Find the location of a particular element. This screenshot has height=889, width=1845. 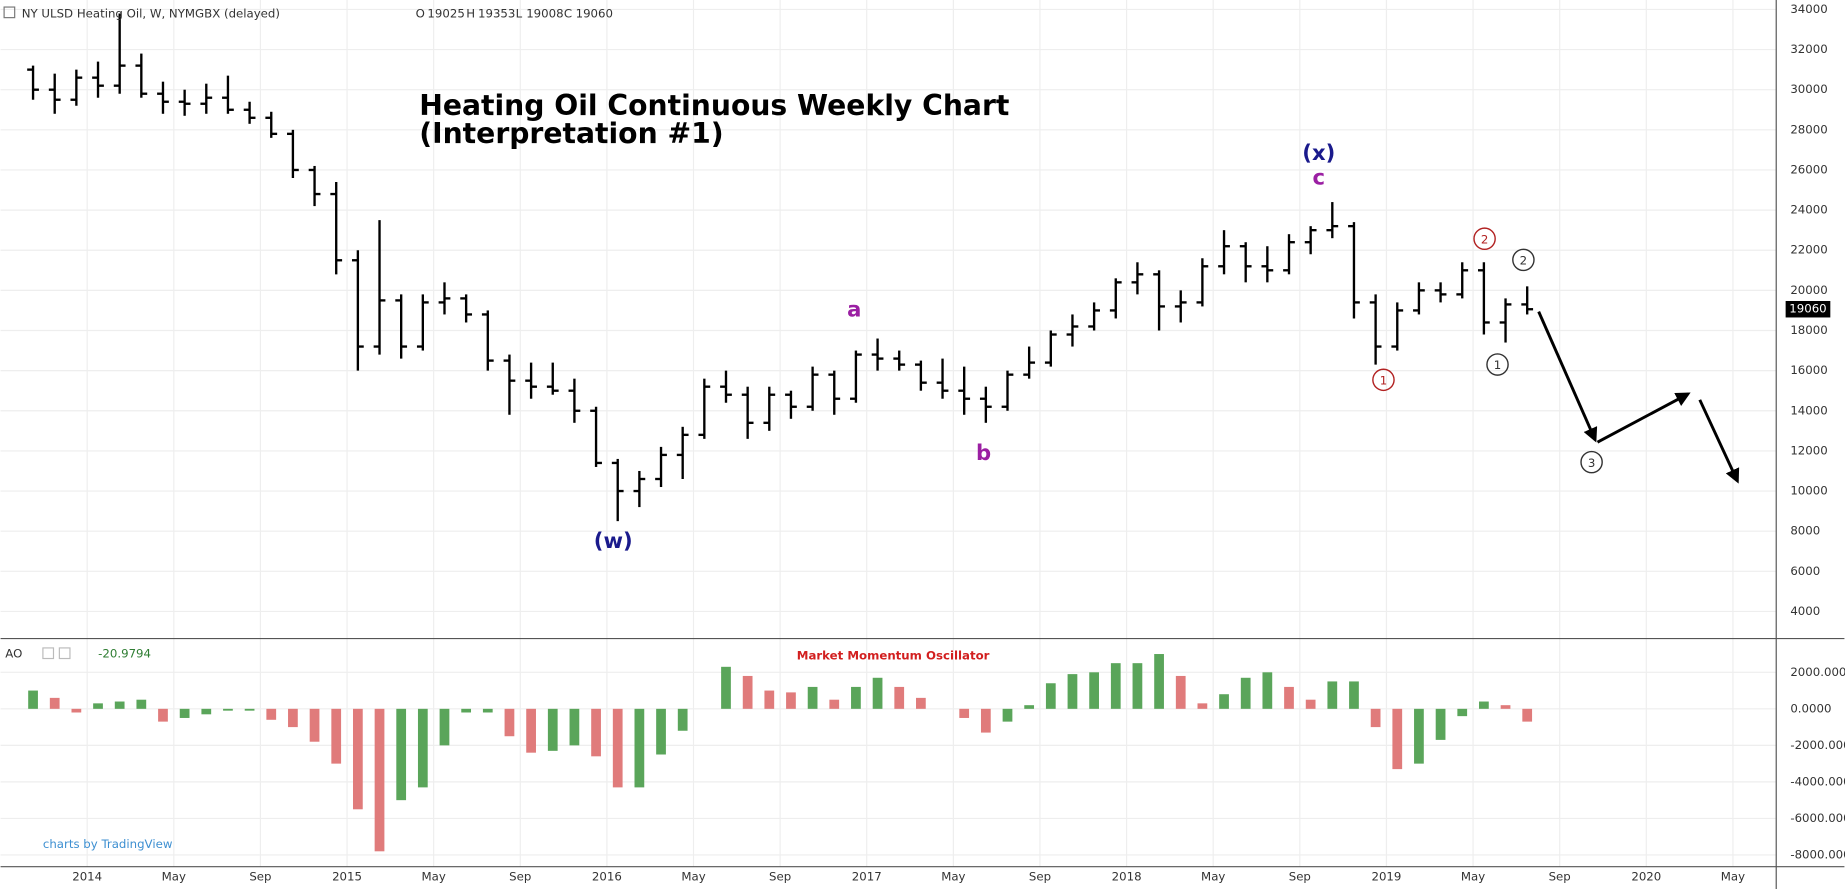

ohlc-label: O is located at coordinates (420, 14).